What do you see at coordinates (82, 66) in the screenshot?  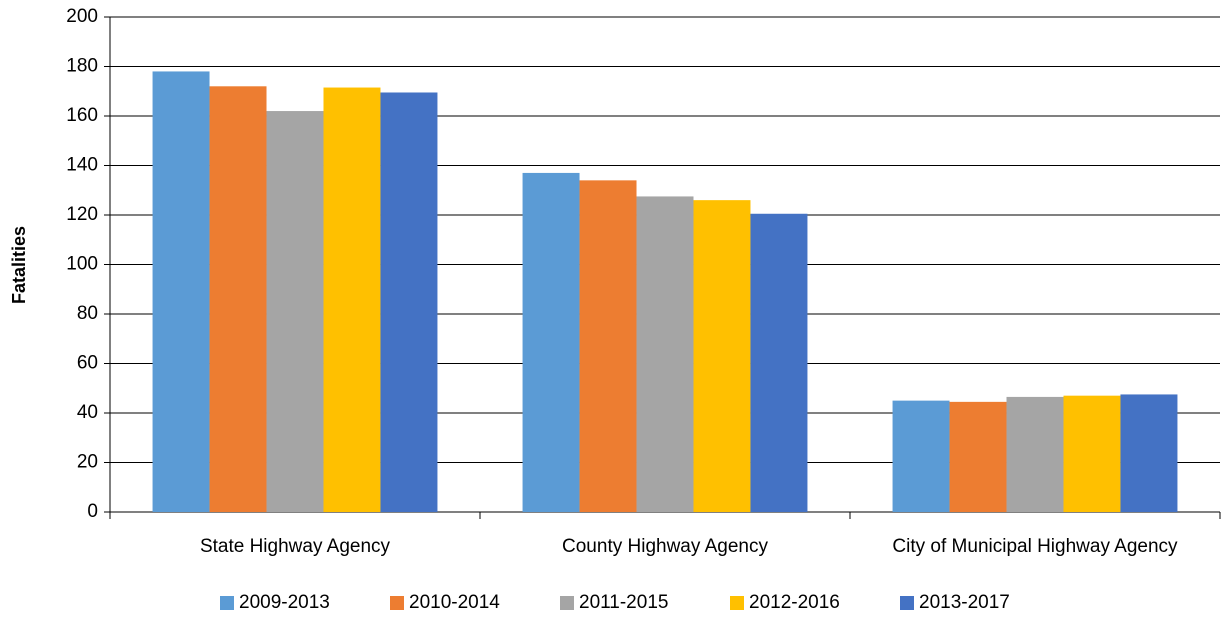 I see `y-tick-label: 180` at bounding box center [82, 66].